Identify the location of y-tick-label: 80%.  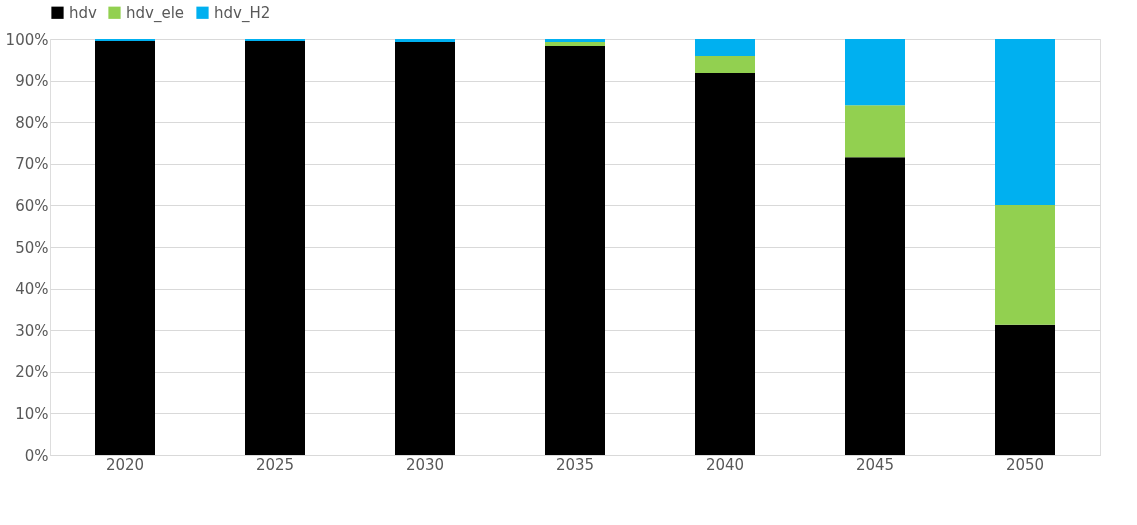
(32, 122).